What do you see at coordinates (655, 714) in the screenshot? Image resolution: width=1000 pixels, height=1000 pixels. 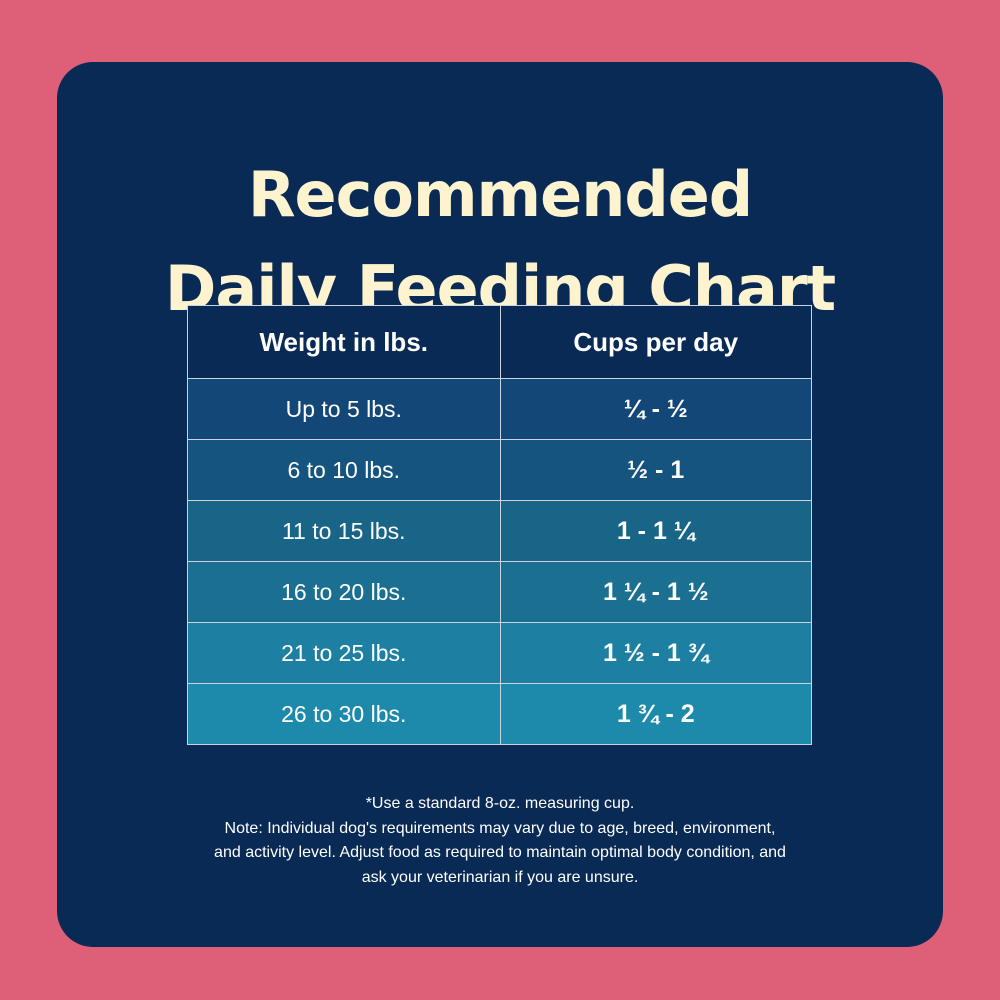 I see `cups-cell: 1 ¾ - 2` at bounding box center [655, 714].